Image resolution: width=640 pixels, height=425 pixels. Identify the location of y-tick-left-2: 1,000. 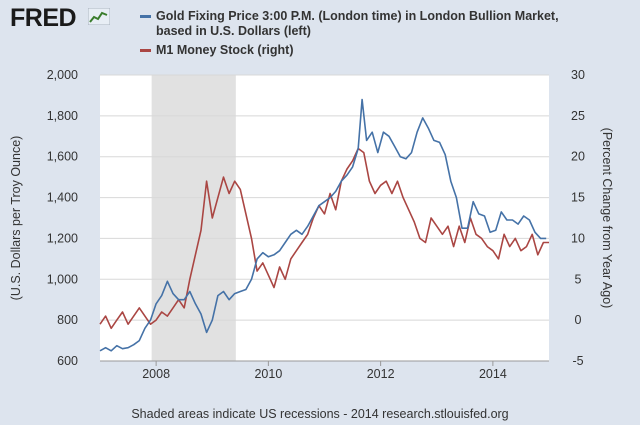
(62, 279).